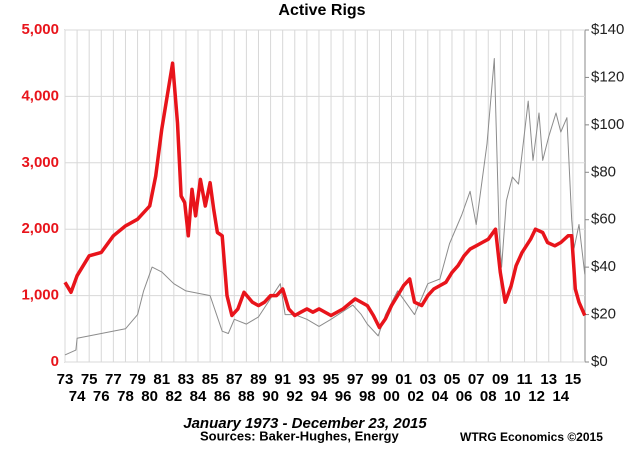 The height and width of the screenshot is (449, 644). What do you see at coordinates (573, 379) in the screenshot?
I see `x-tick-label: 15` at bounding box center [573, 379].